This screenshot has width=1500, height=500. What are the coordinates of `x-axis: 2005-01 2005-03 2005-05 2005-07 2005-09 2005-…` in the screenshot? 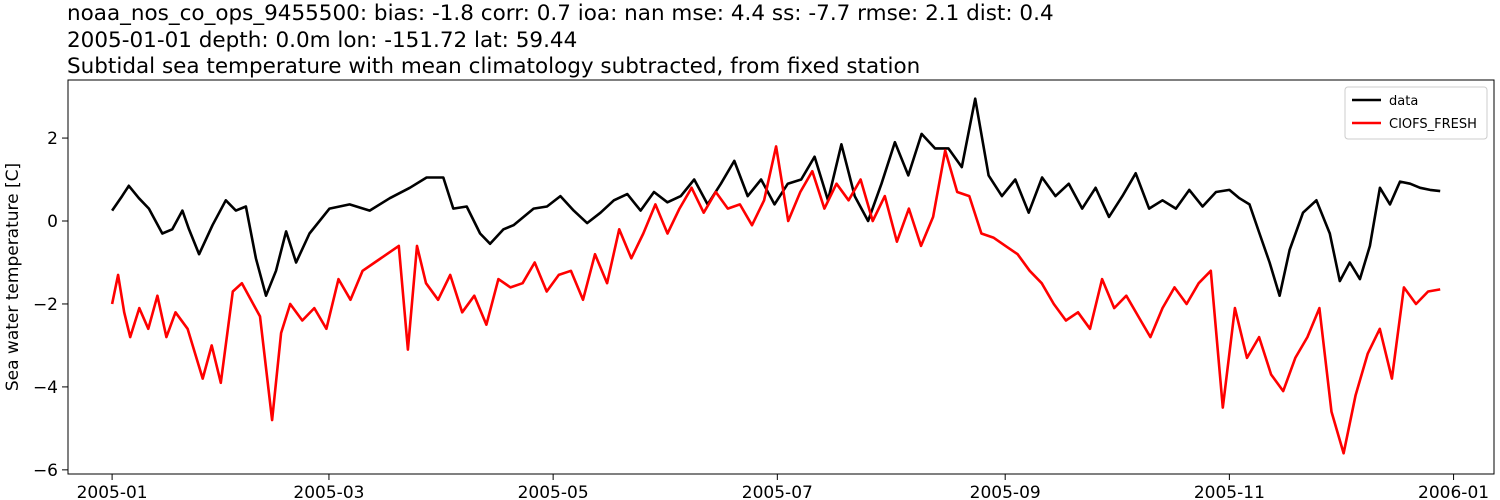 It's located at (783, 487).